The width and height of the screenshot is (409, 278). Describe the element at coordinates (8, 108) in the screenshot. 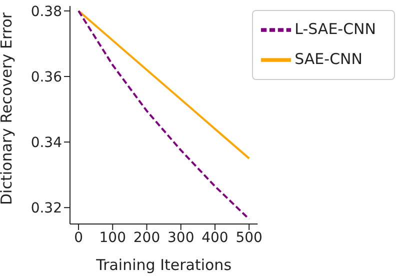

I see `y-axis-title: Dictionary Recovery Error` at that location.